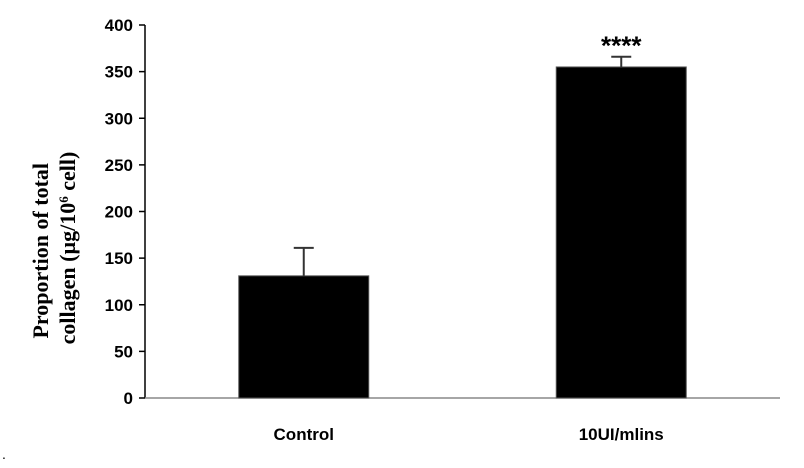 The image size is (804, 468). I want to click on y-tick-label: 200, so click(119, 212).